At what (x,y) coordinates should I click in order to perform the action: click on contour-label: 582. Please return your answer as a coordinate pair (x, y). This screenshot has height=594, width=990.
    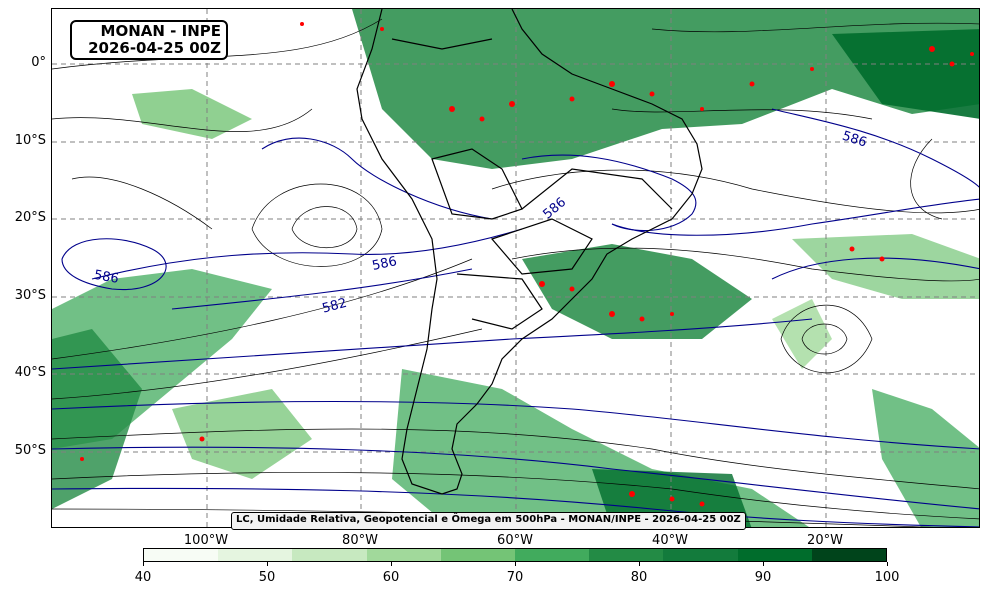
    Looking at the image, I should click on (335, 306).